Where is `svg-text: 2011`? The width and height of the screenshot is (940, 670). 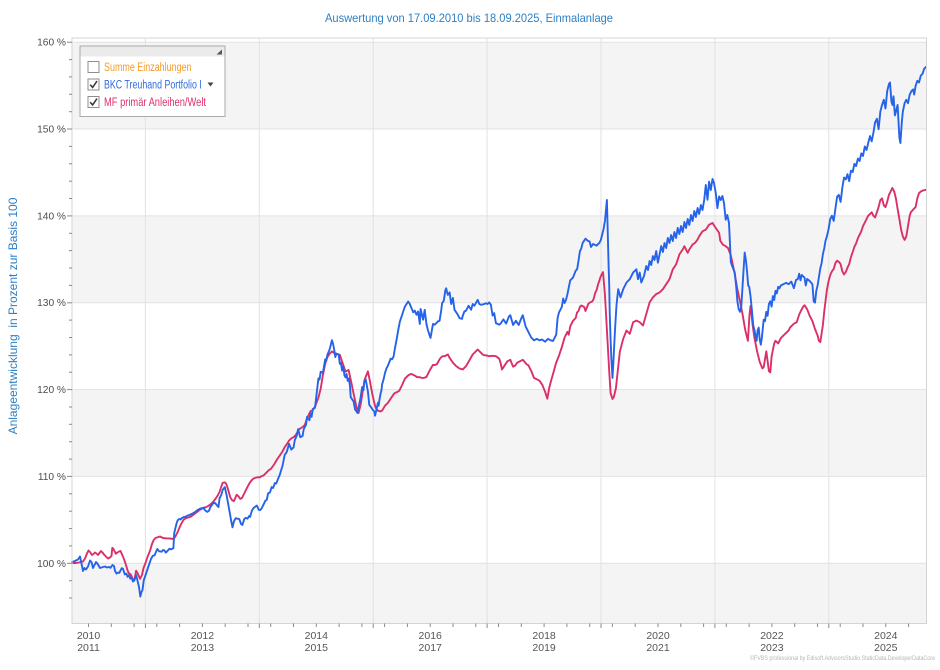 svg-text: 2011 is located at coordinates (88, 648).